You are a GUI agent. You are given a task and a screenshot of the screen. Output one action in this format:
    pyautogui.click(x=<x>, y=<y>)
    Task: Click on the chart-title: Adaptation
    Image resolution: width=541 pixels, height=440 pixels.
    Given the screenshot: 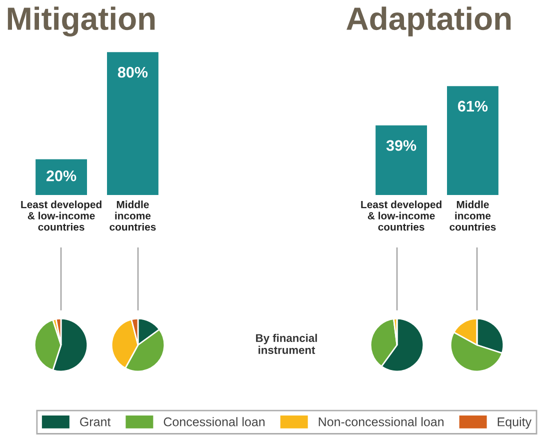 What is the action you would take?
    pyautogui.click(x=428, y=21)
    